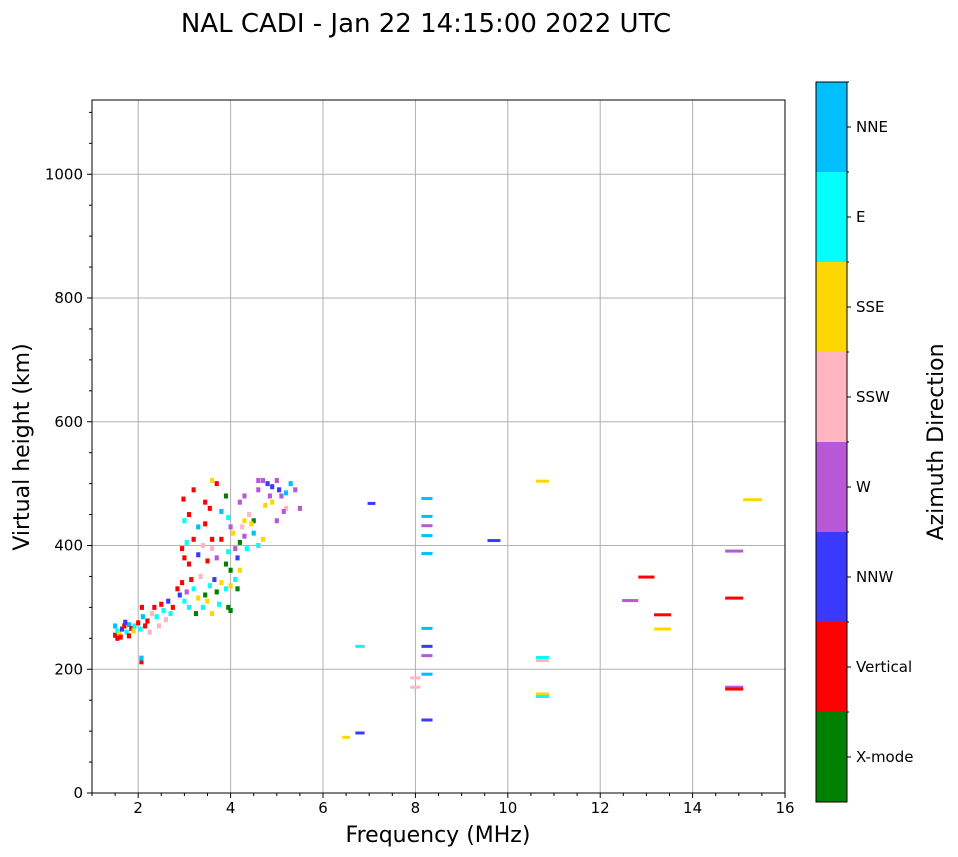 This screenshot has height=857, width=958. I want to click on x-axis-label: Frequency (MHz), so click(438, 835).